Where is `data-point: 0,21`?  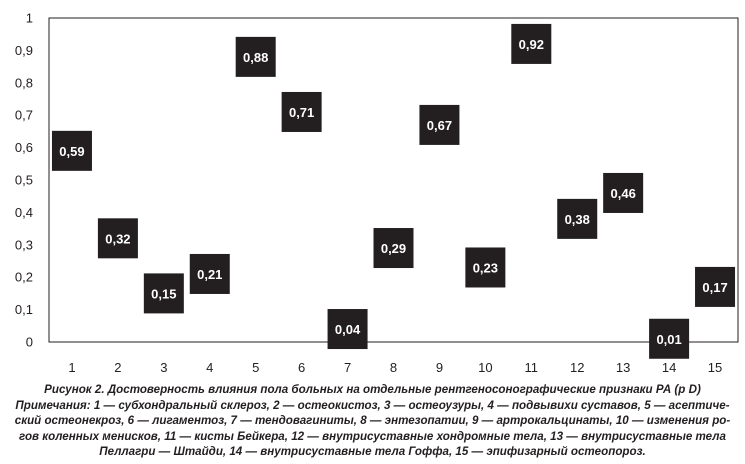 data-point: 0,21 is located at coordinates (209, 273).